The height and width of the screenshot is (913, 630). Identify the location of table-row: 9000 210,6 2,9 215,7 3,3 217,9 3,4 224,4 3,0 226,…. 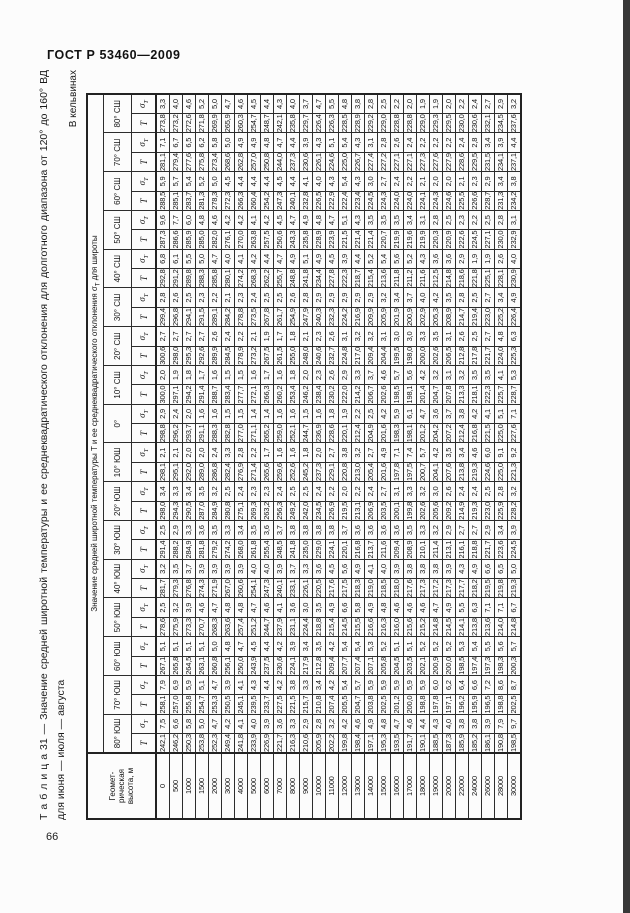
(306, 456).